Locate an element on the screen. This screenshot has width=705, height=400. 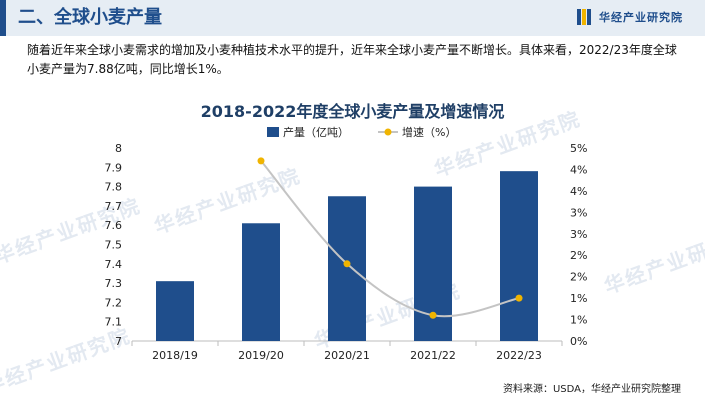
y-right-tick-label: 0% is located at coordinates (578, 341).